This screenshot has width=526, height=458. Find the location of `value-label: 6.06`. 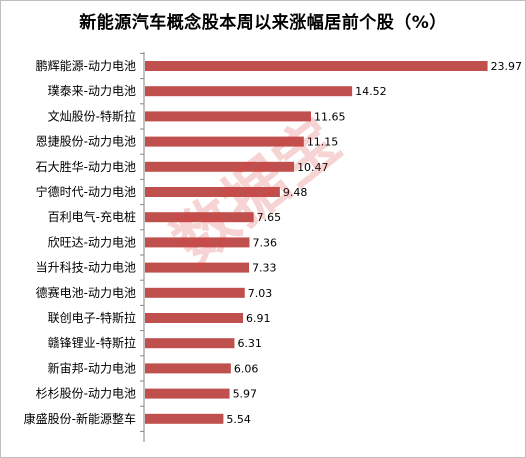

value-label: 6.06 is located at coordinates (246, 368).